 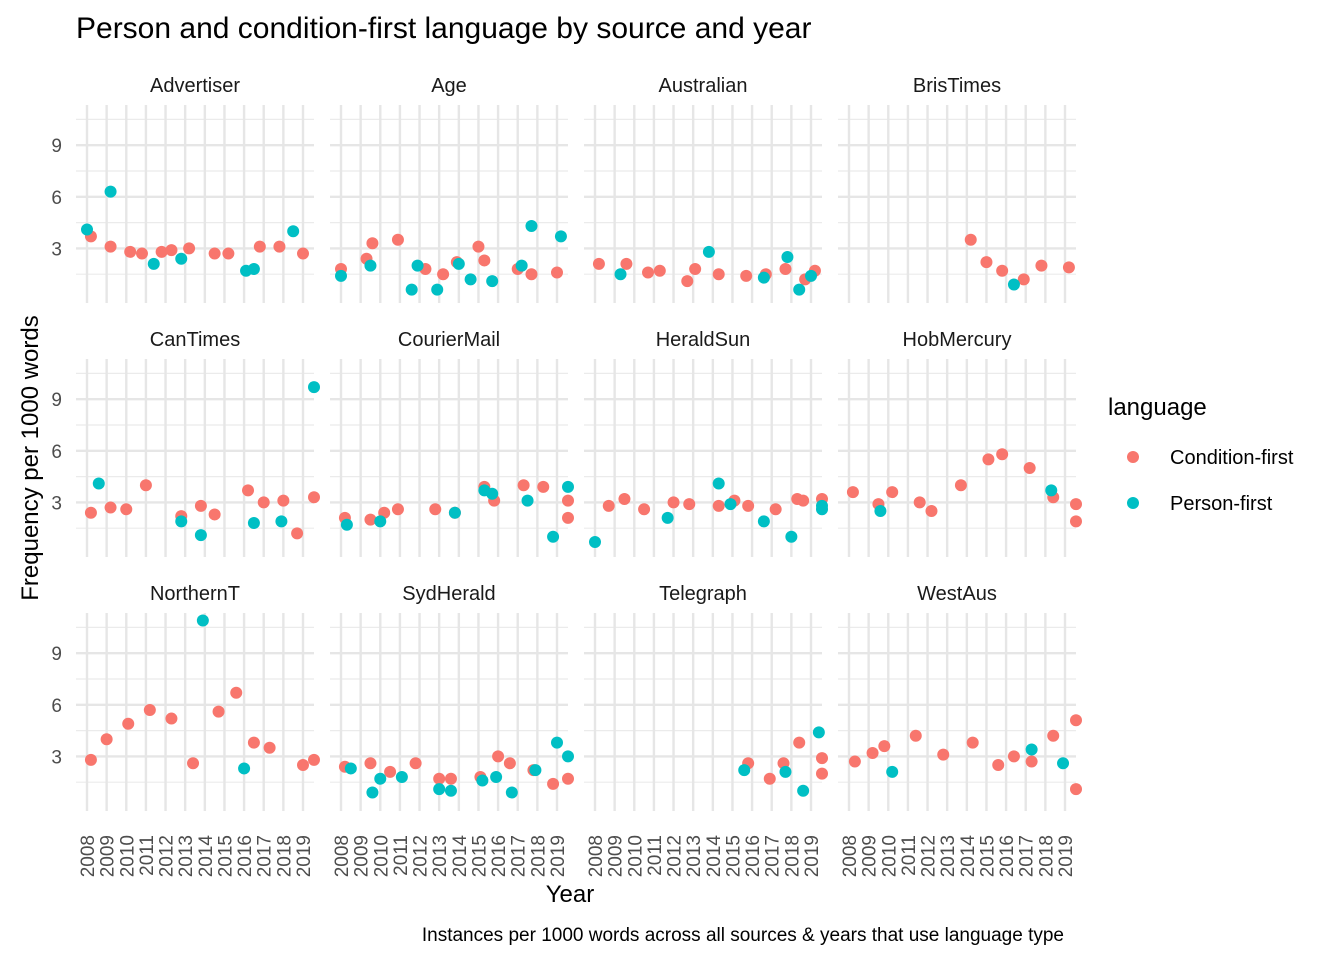 I want to click on x-tick-label: 2012, so click(x=167, y=856).